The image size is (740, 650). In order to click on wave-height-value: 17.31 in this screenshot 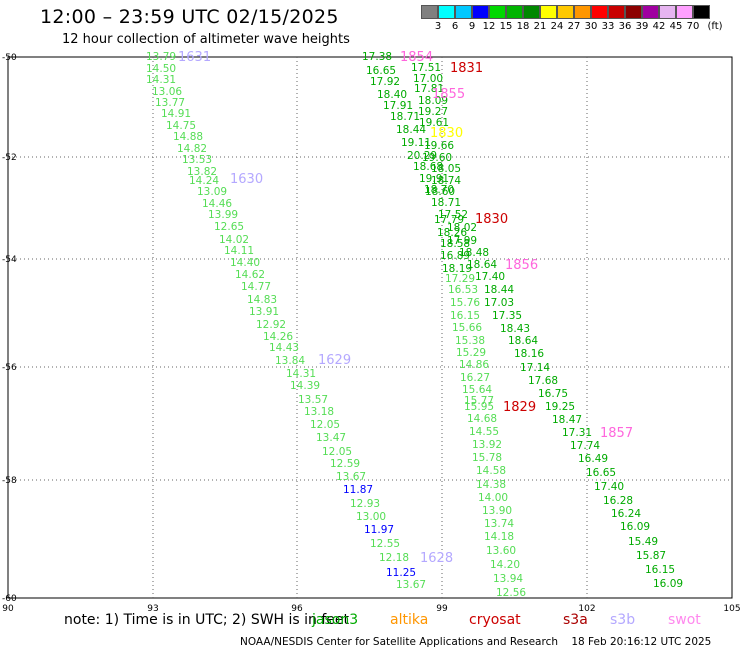, I will do `click(577, 433)`.